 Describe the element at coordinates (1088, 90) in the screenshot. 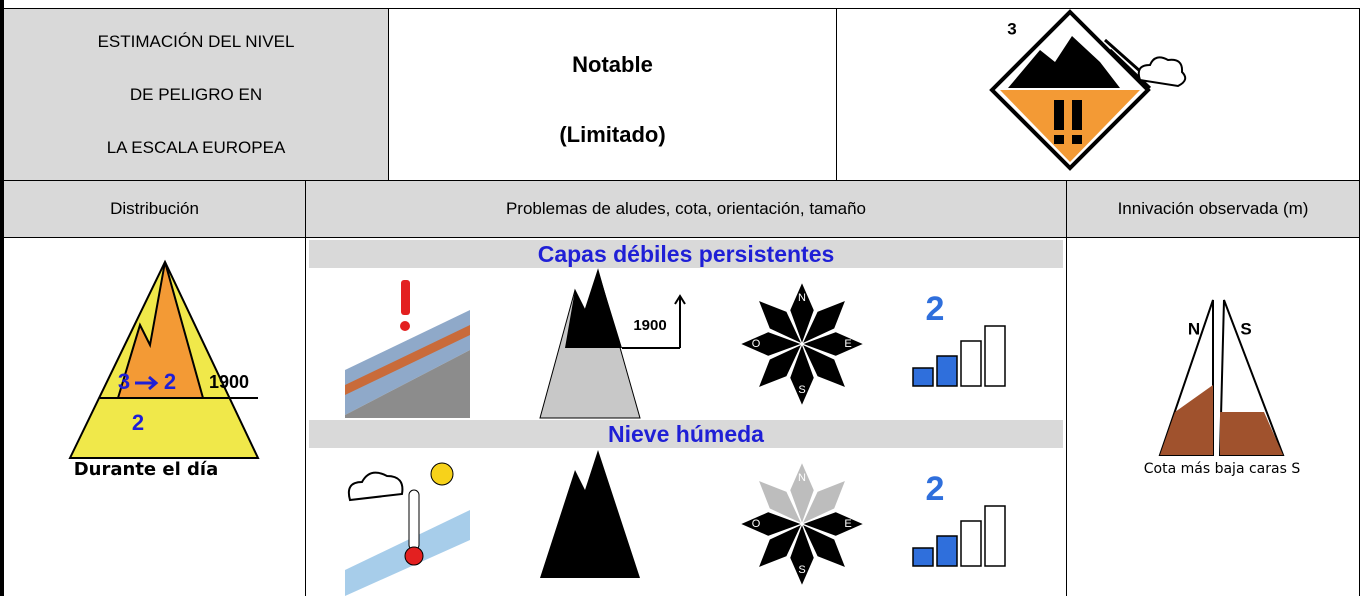

I see `danger-icon: 3` at that location.